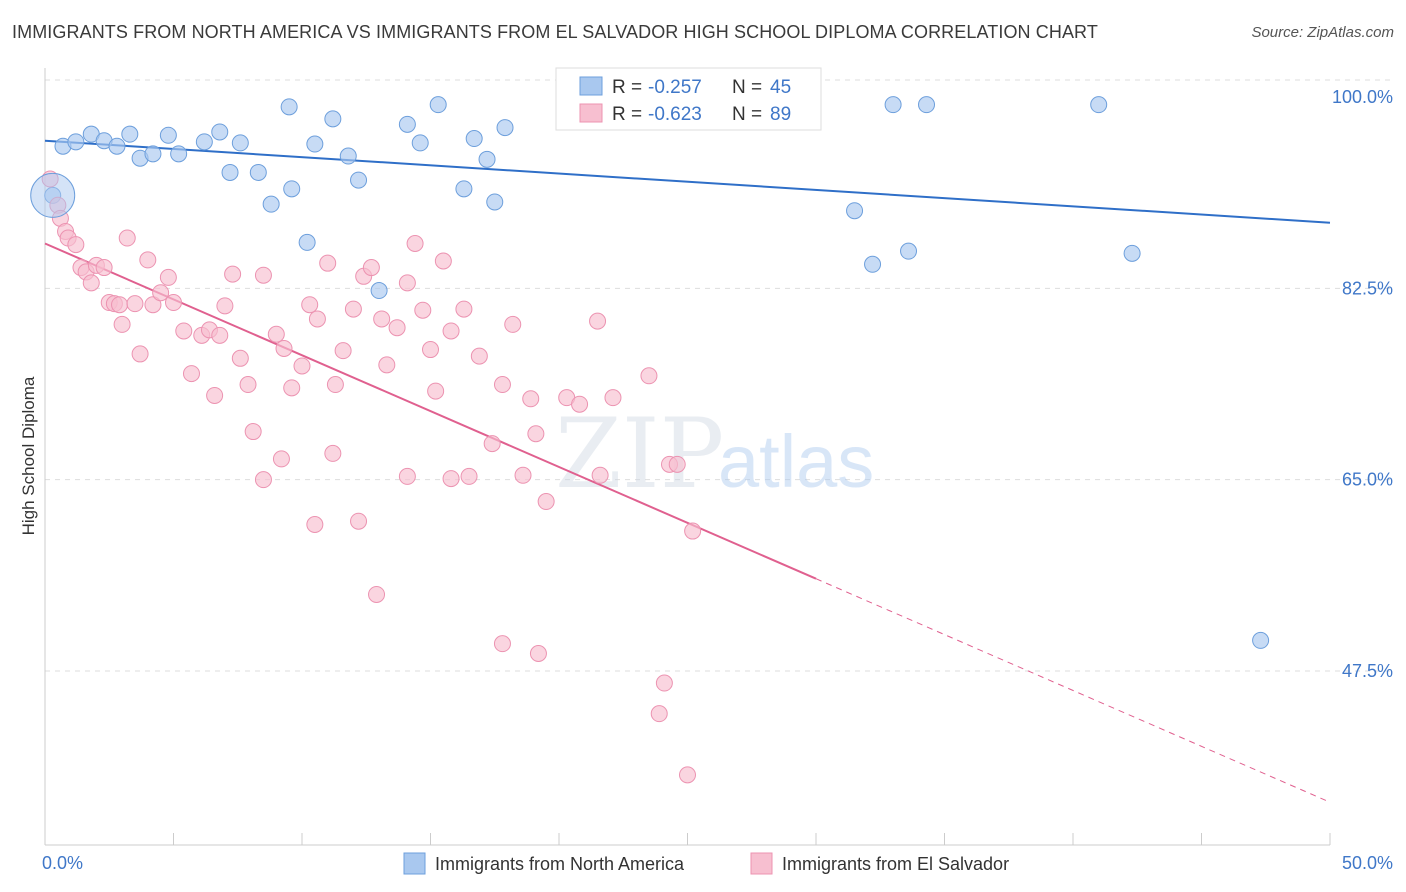 The image size is (1406, 892). I want to click on legend-r-label-1: R =, so click(627, 87).